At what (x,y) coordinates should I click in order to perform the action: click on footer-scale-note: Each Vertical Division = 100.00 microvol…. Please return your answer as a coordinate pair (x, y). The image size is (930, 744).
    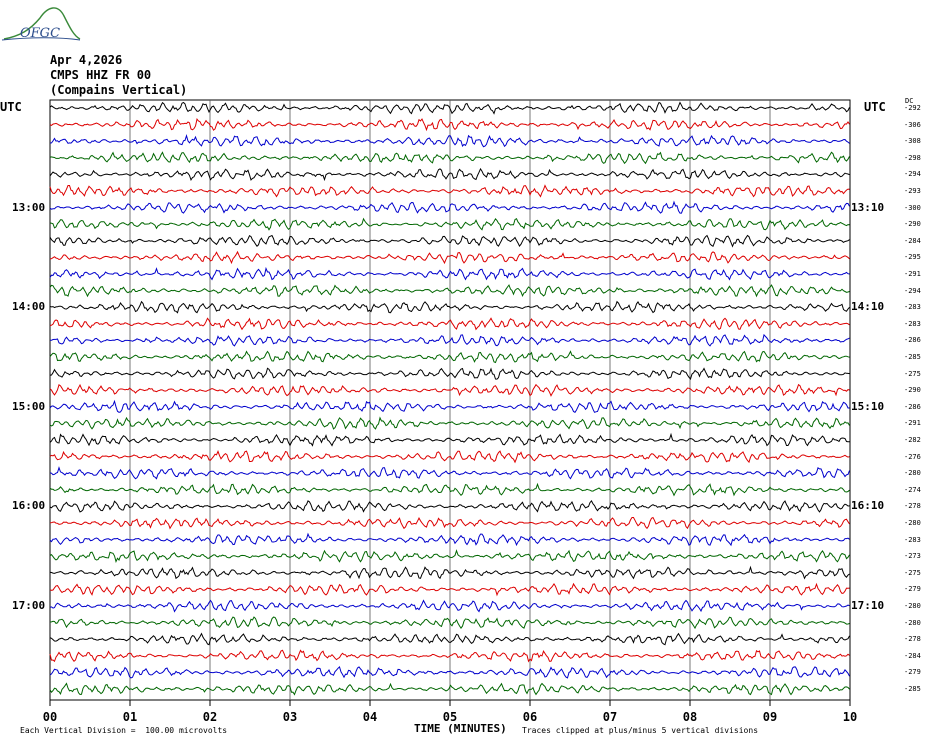
    Looking at the image, I should click on (124, 730).